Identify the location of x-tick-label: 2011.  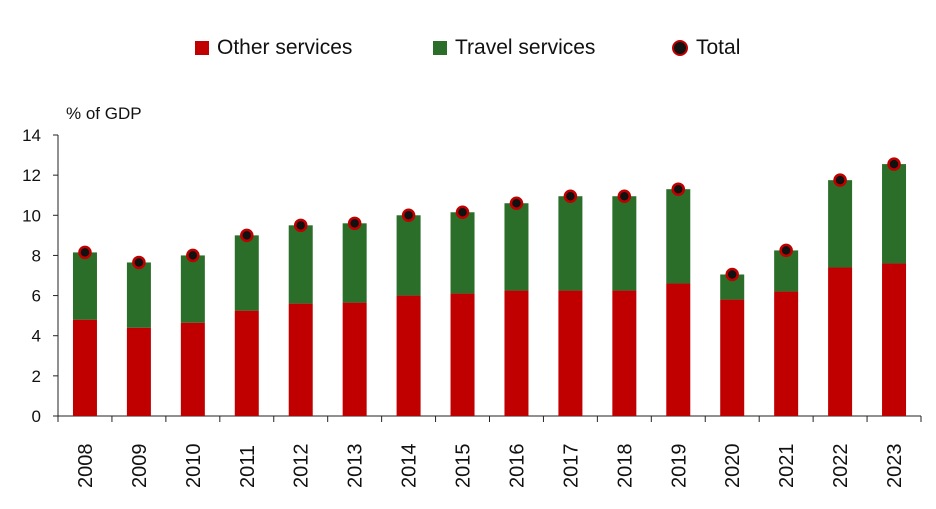
(248, 466).